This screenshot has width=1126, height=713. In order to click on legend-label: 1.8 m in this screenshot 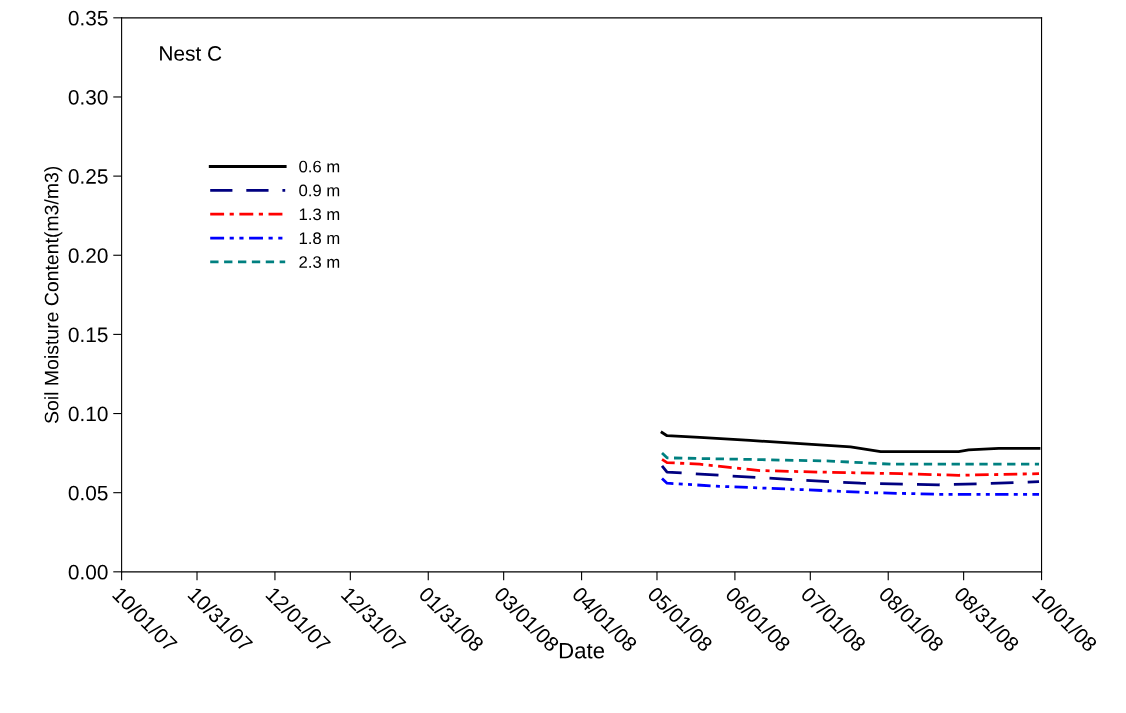, I will do `click(319, 238)`.